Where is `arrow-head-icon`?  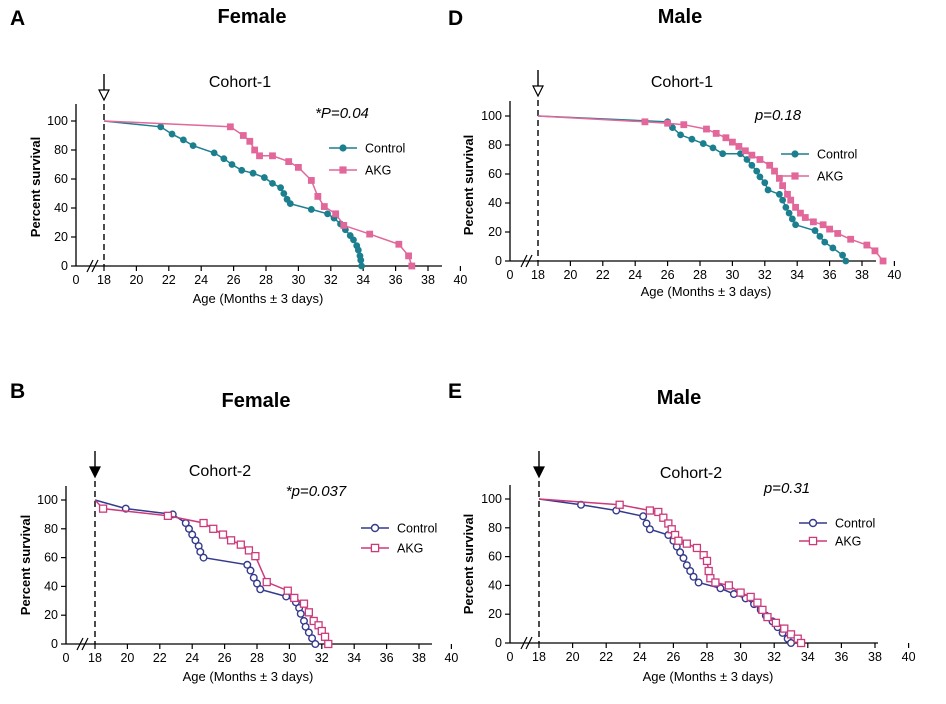 arrow-head-icon is located at coordinates (95, 472).